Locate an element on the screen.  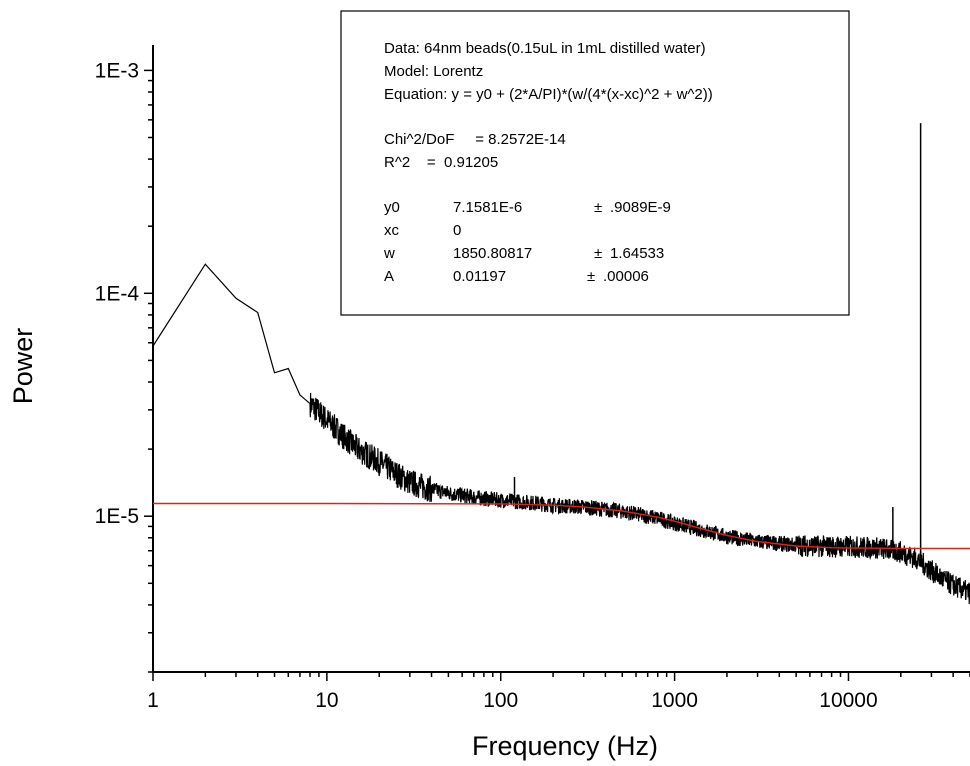
info-line-chi: Chi^2/DoF = 8.2572E-14 is located at coordinates (475, 139).